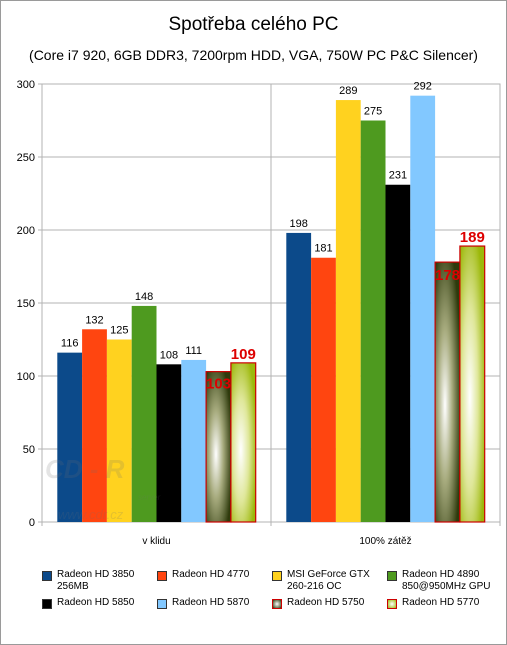 The image size is (507, 645). Describe the element at coordinates (218, 384) in the screenshot. I see `value-label: 103` at that location.